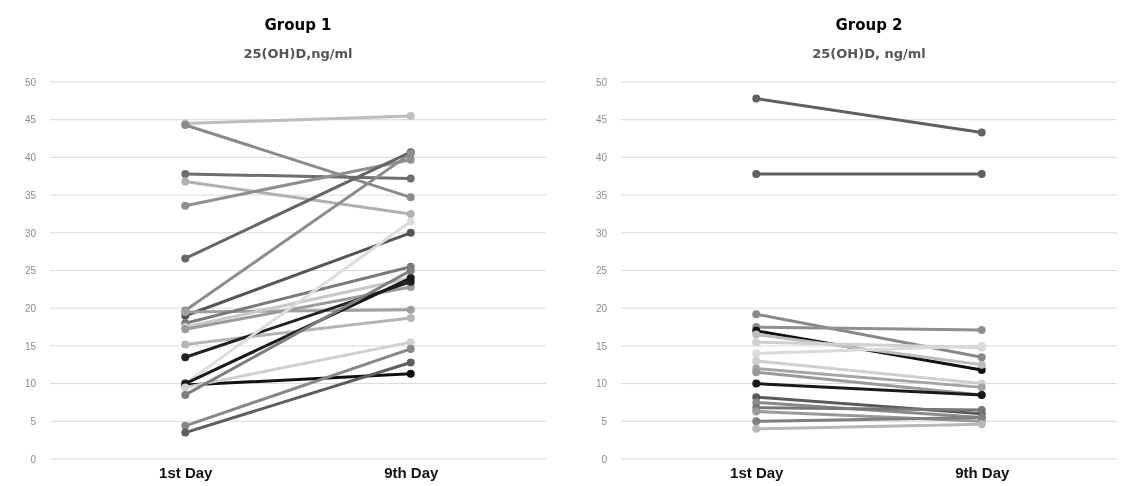  I want to click on chart-subtitle: 25(OH)D,ng/ml, so click(298, 53).